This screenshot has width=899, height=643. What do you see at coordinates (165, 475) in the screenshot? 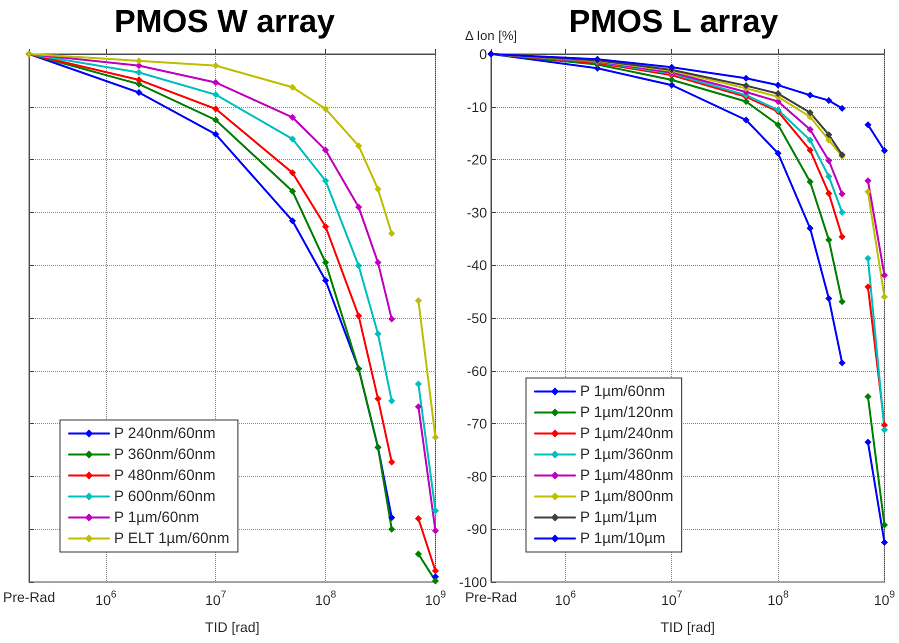
I see `legend-label: P 480nm/60nm` at bounding box center [165, 475].